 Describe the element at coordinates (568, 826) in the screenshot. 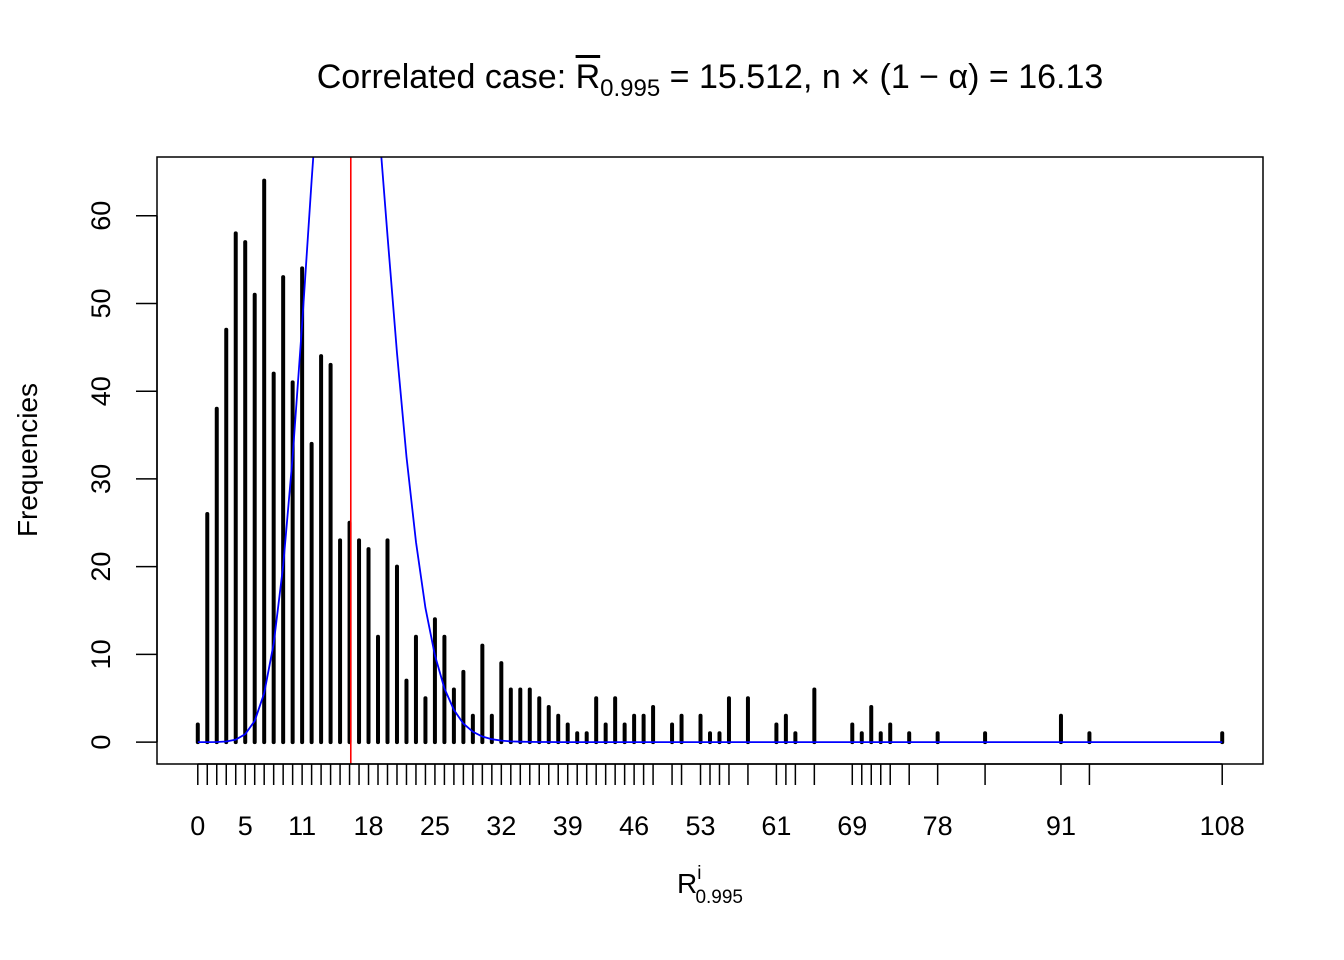

I see `x-tick-label: 39` at that location.